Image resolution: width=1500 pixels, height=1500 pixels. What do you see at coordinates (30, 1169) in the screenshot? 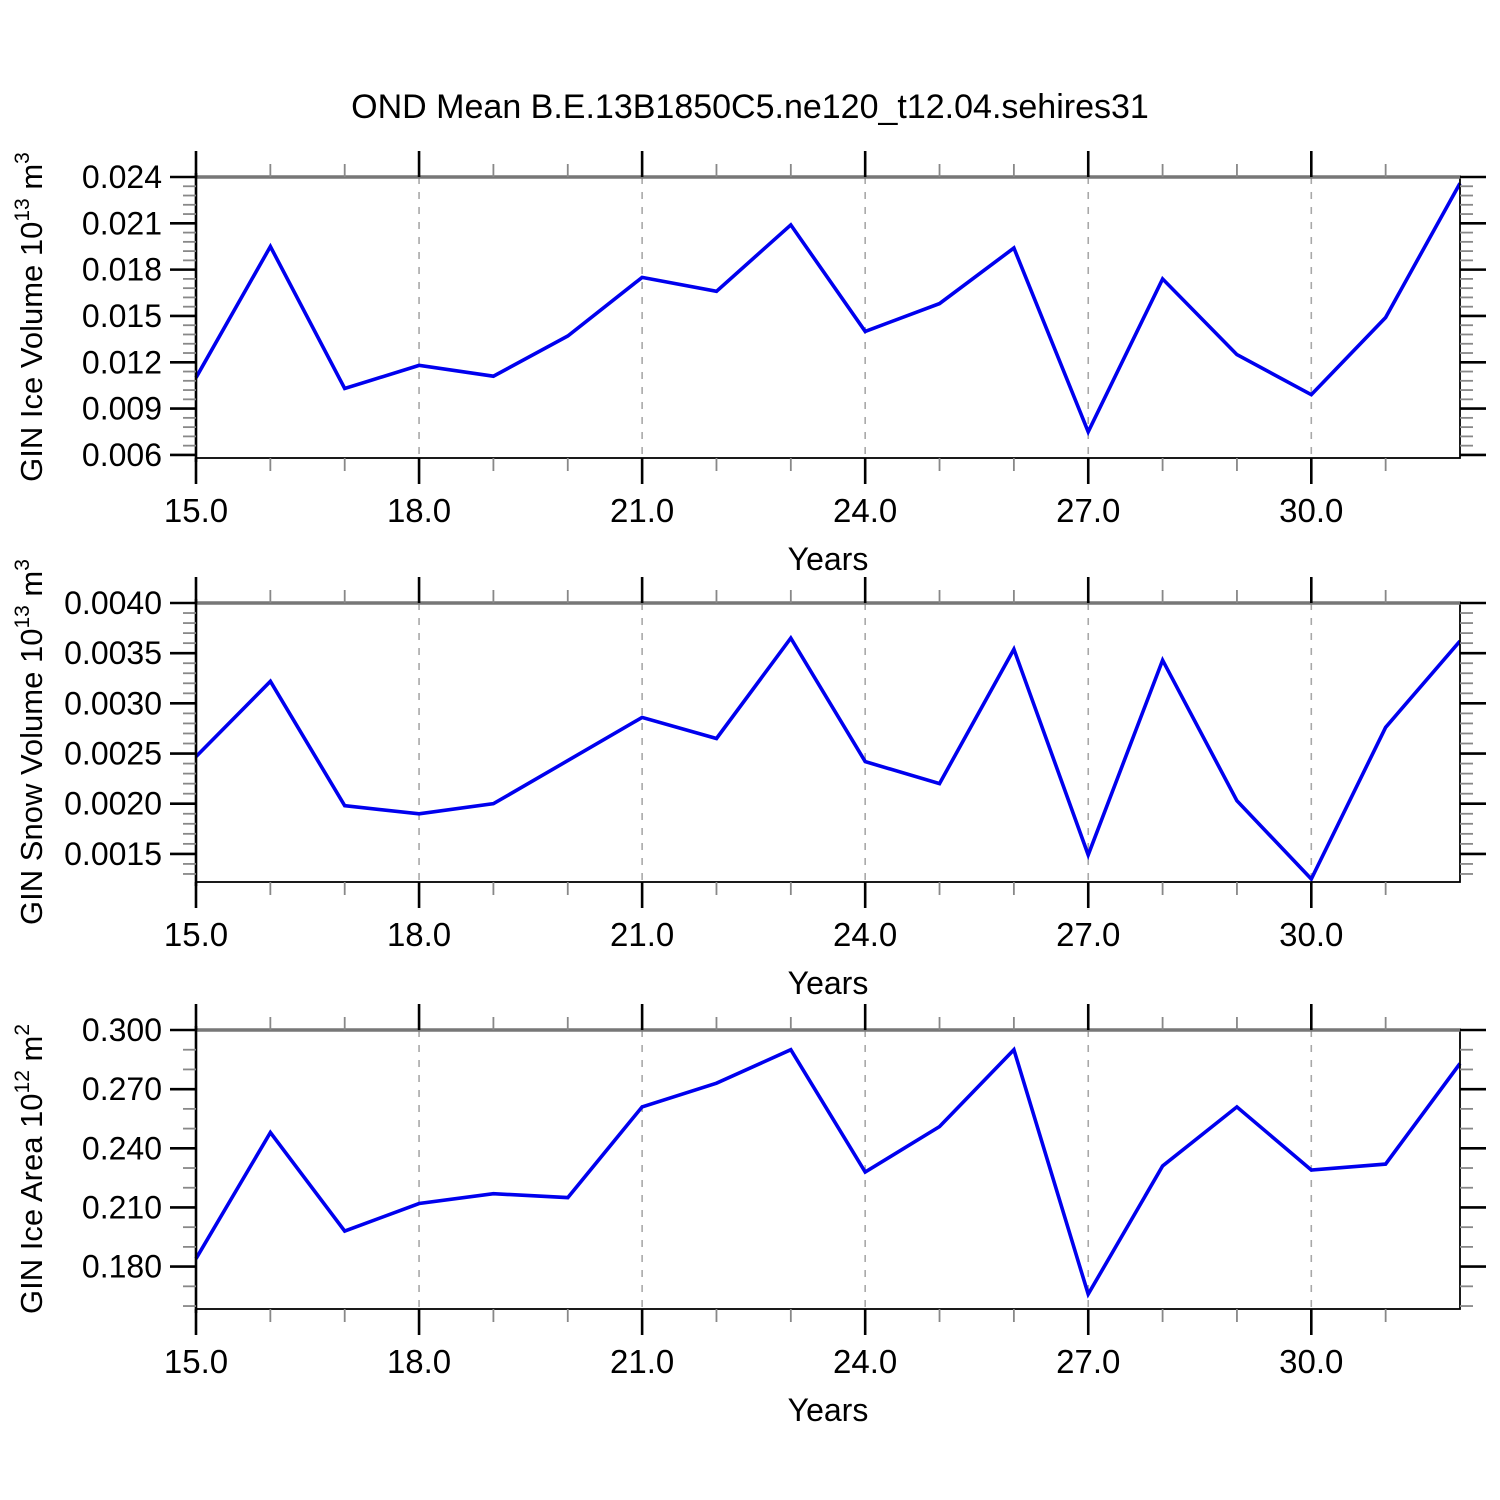
I see `y-axis-label-ice-area: GIN Ice Area 1012 m2` at bounding box center [30, 1169].